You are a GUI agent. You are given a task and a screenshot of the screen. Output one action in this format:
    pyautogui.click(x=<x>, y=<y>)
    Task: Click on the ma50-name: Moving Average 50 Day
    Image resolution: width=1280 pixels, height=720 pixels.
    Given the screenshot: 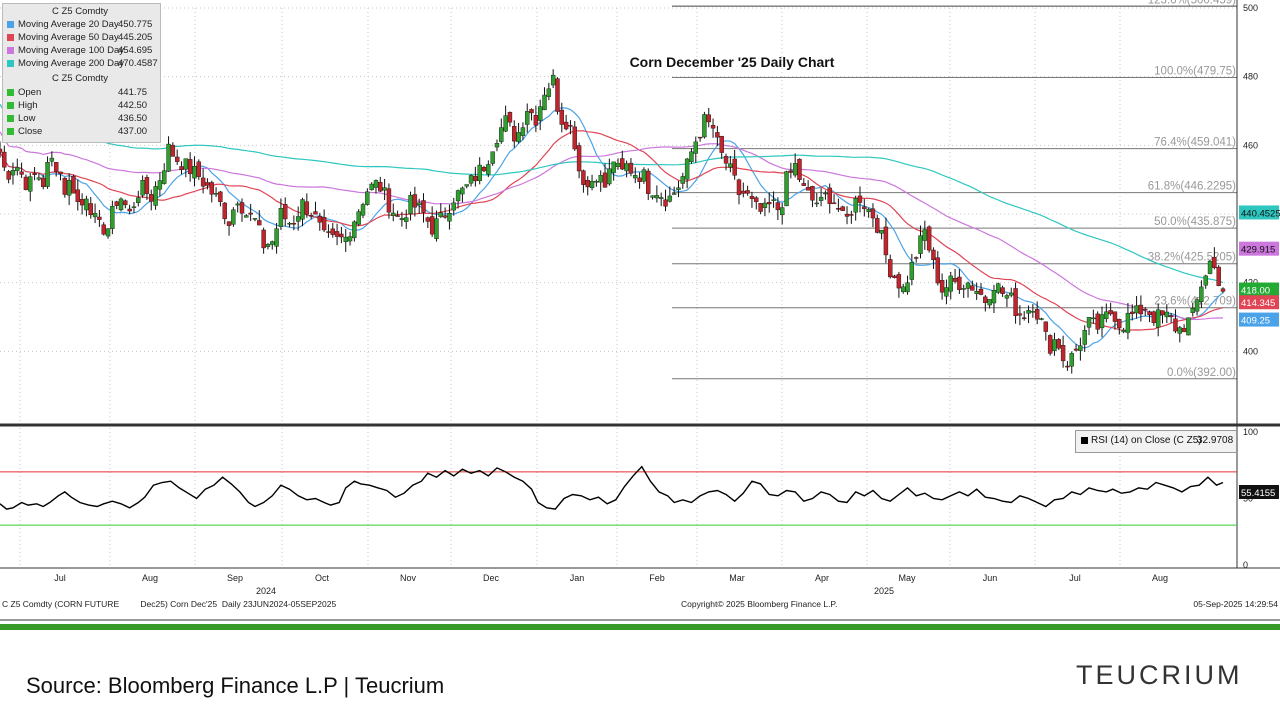 What is the action you would take?
    pyautogui.click(x=68, y=37)
    